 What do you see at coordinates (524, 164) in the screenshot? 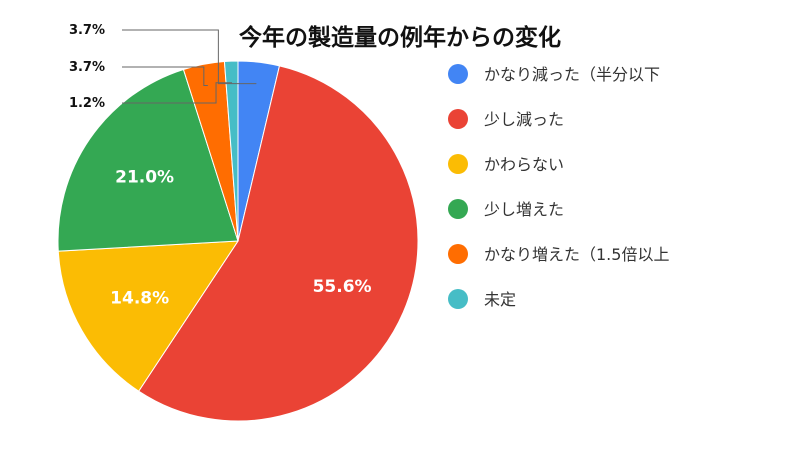
I see `legend-label: かわらない` at bounding box center [524, 164].